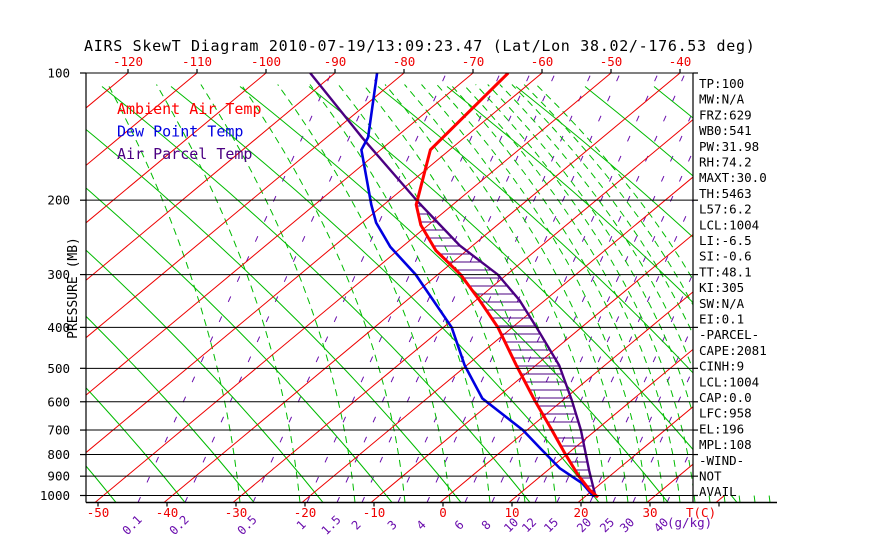 This screenshot has height=560, width=870. What do you see at coordinates (627, 525) in the screenshot?
I see `mixing-ratio-label: 30` at bounding box center [627, 525].